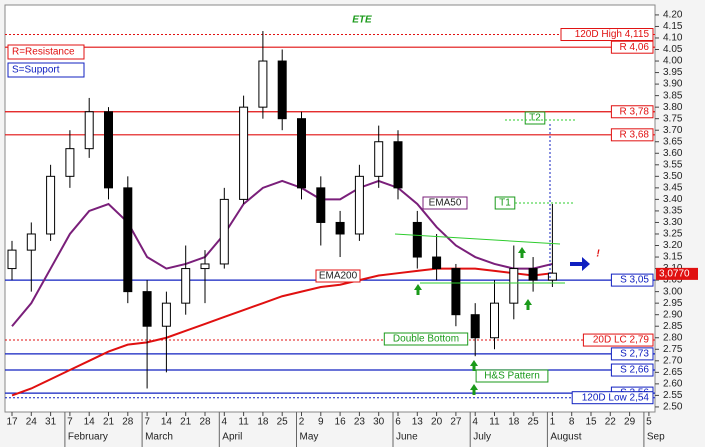  What do you see at coordinates (477, 239) in the screenshot?
I see `neckline` at bounding box center [477, 239].